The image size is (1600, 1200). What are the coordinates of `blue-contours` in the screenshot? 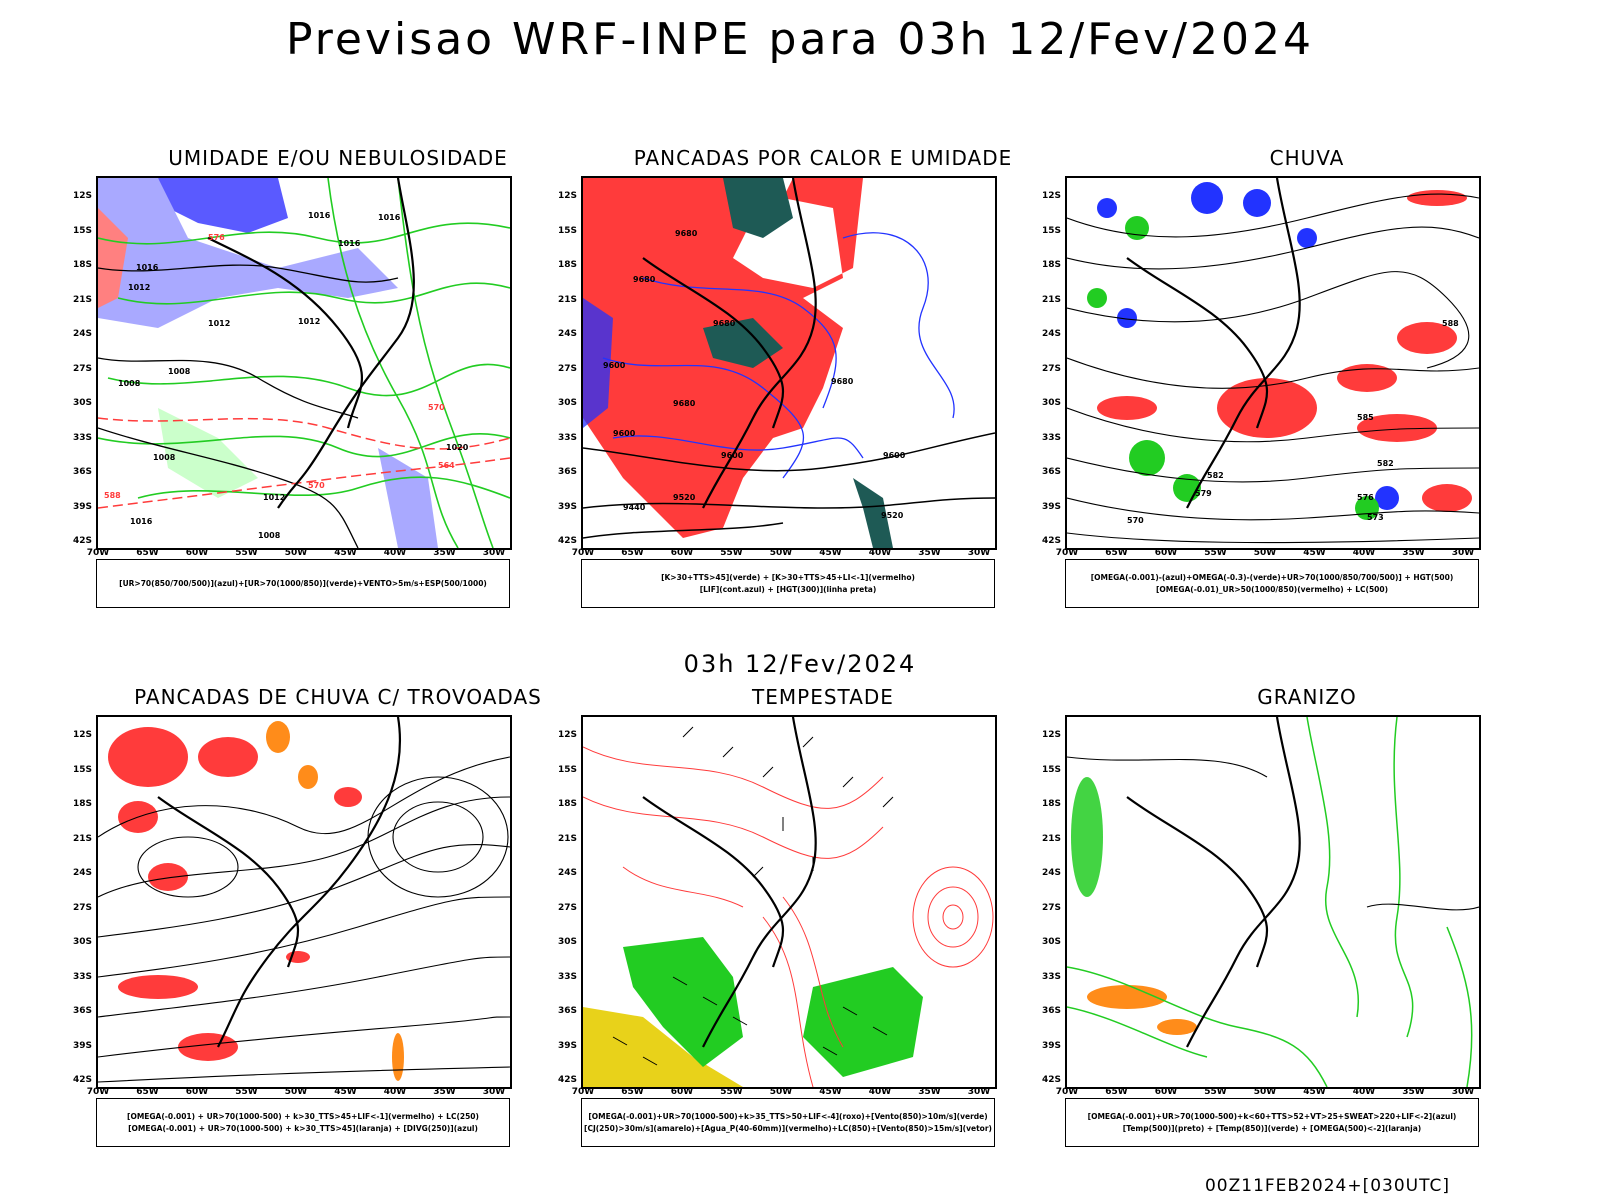 It's located at (778, 355).